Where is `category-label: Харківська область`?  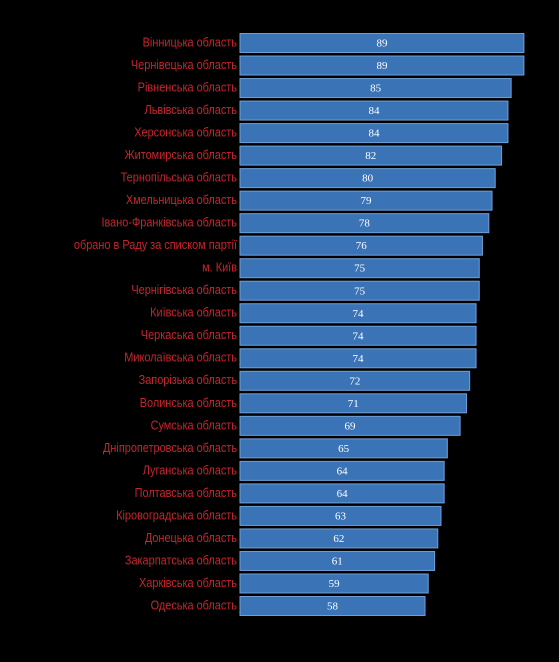
category-label: Харківська область is located at coordinates (188, 582).